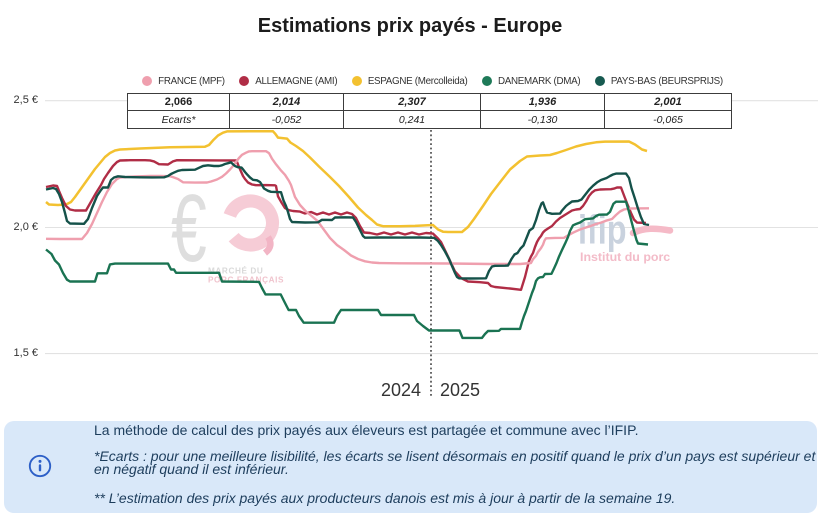 This screenshot has height=517, width=820. I want to click on svg-text: MARCHÉ DU, so click(235, 271).